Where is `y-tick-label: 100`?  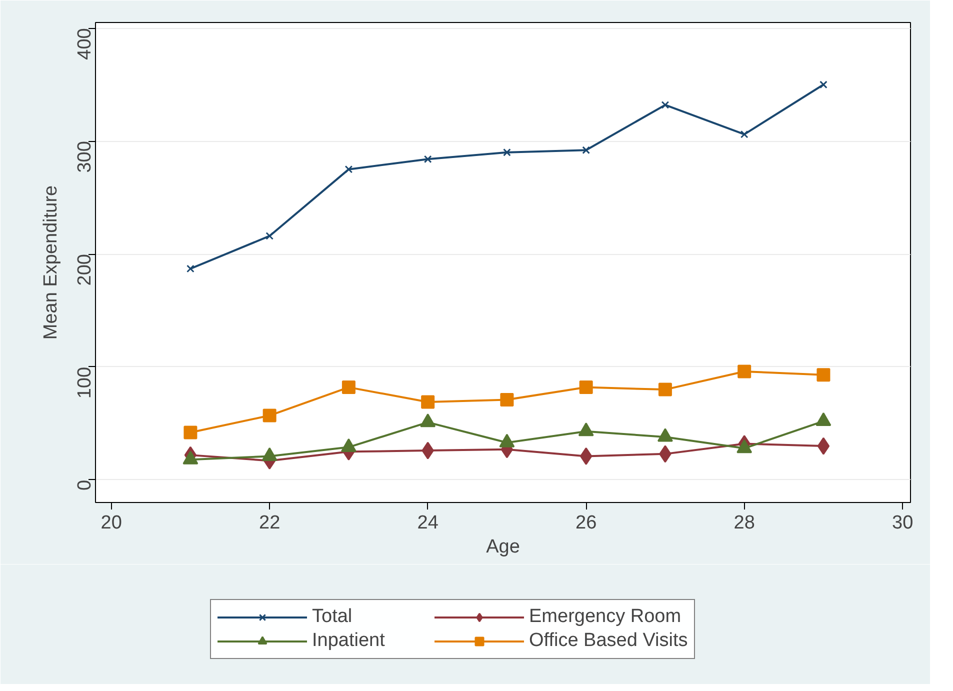 y-tick-label: 100 is located at coordinates (85, 382).